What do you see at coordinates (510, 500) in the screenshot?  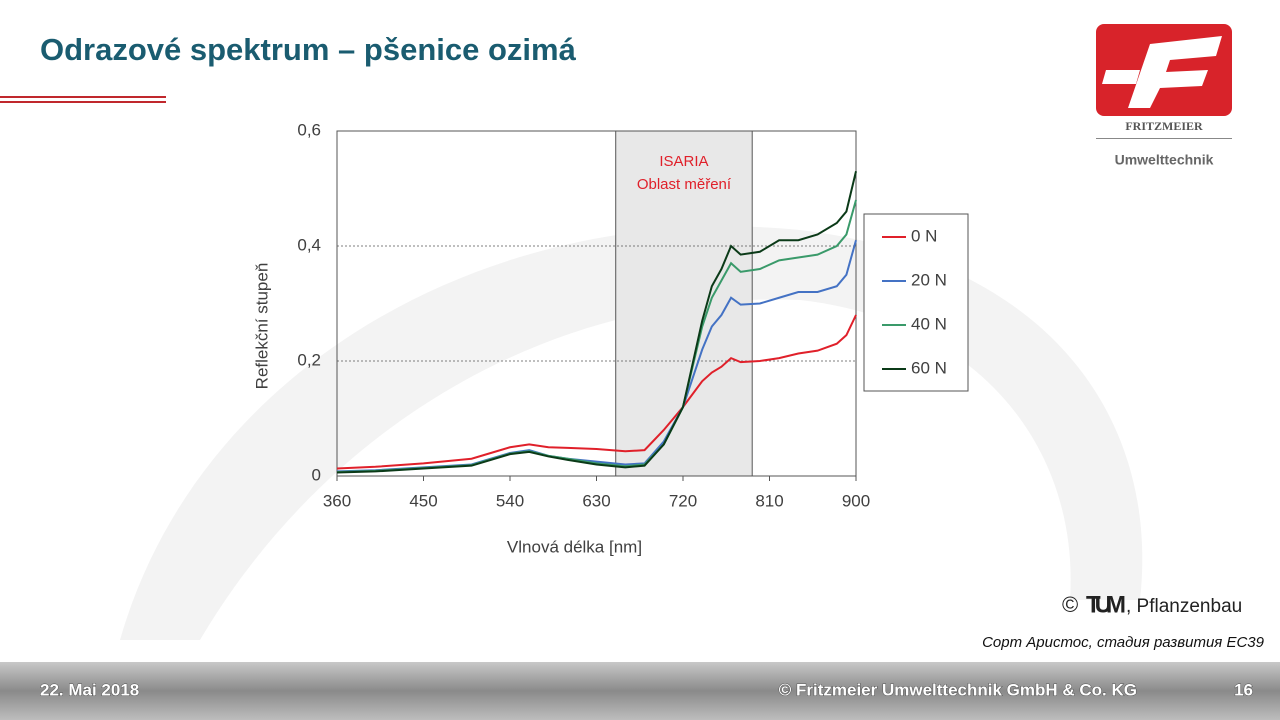 I see `x-tick-label: 540` at bounding box center [510, 500].